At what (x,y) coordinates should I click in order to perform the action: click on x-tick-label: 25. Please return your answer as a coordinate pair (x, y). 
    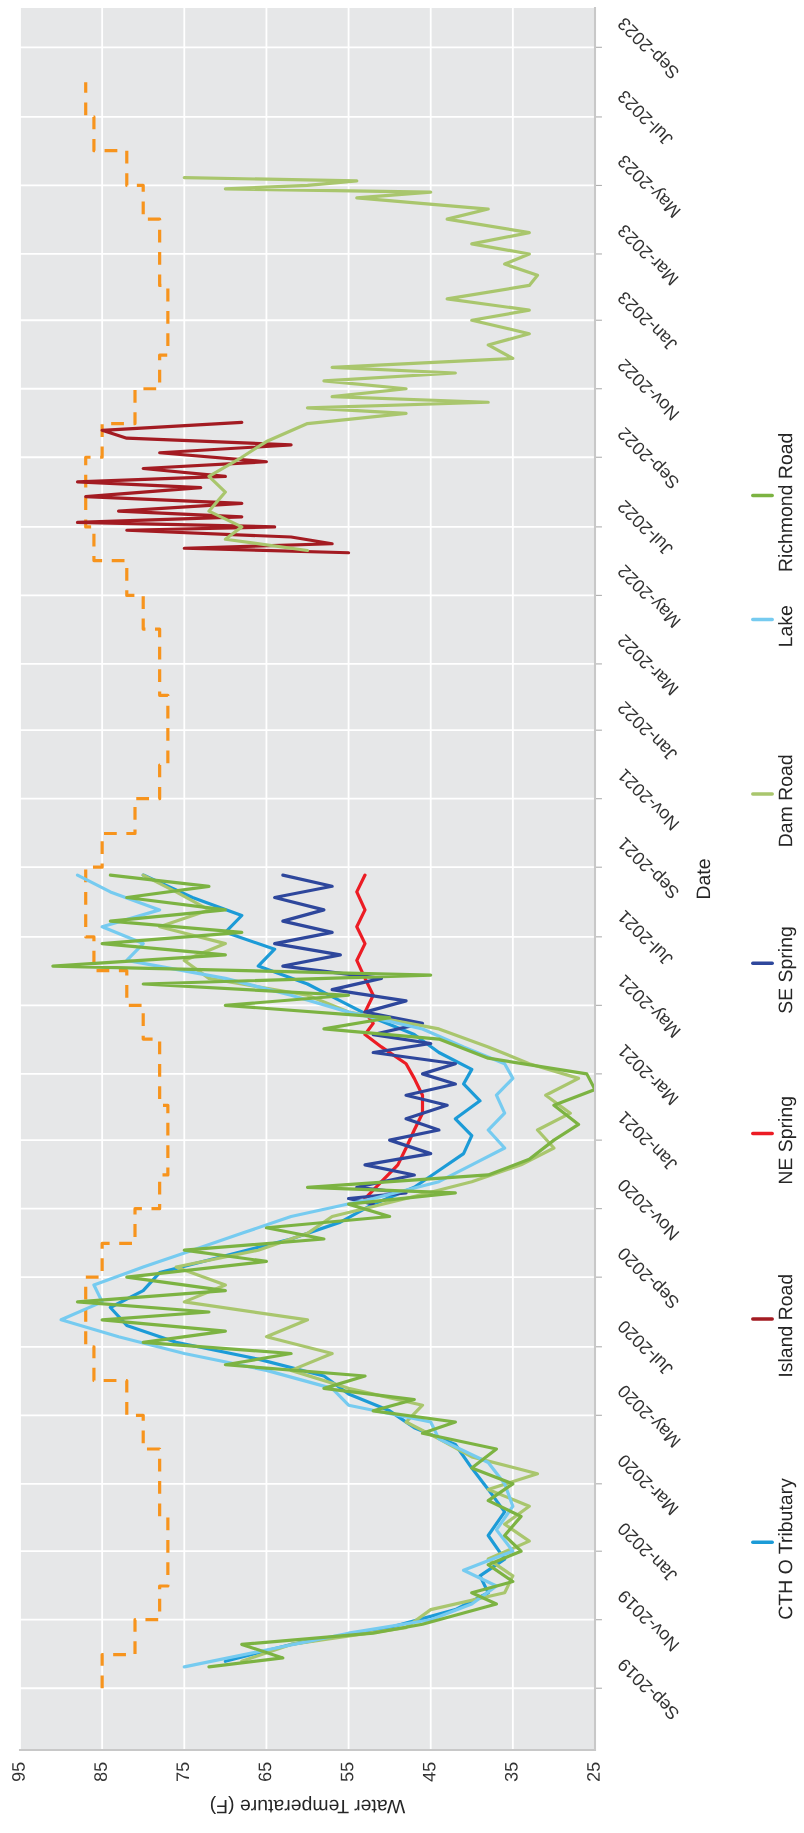
    Looking at the image, I should click on (593, 1771).